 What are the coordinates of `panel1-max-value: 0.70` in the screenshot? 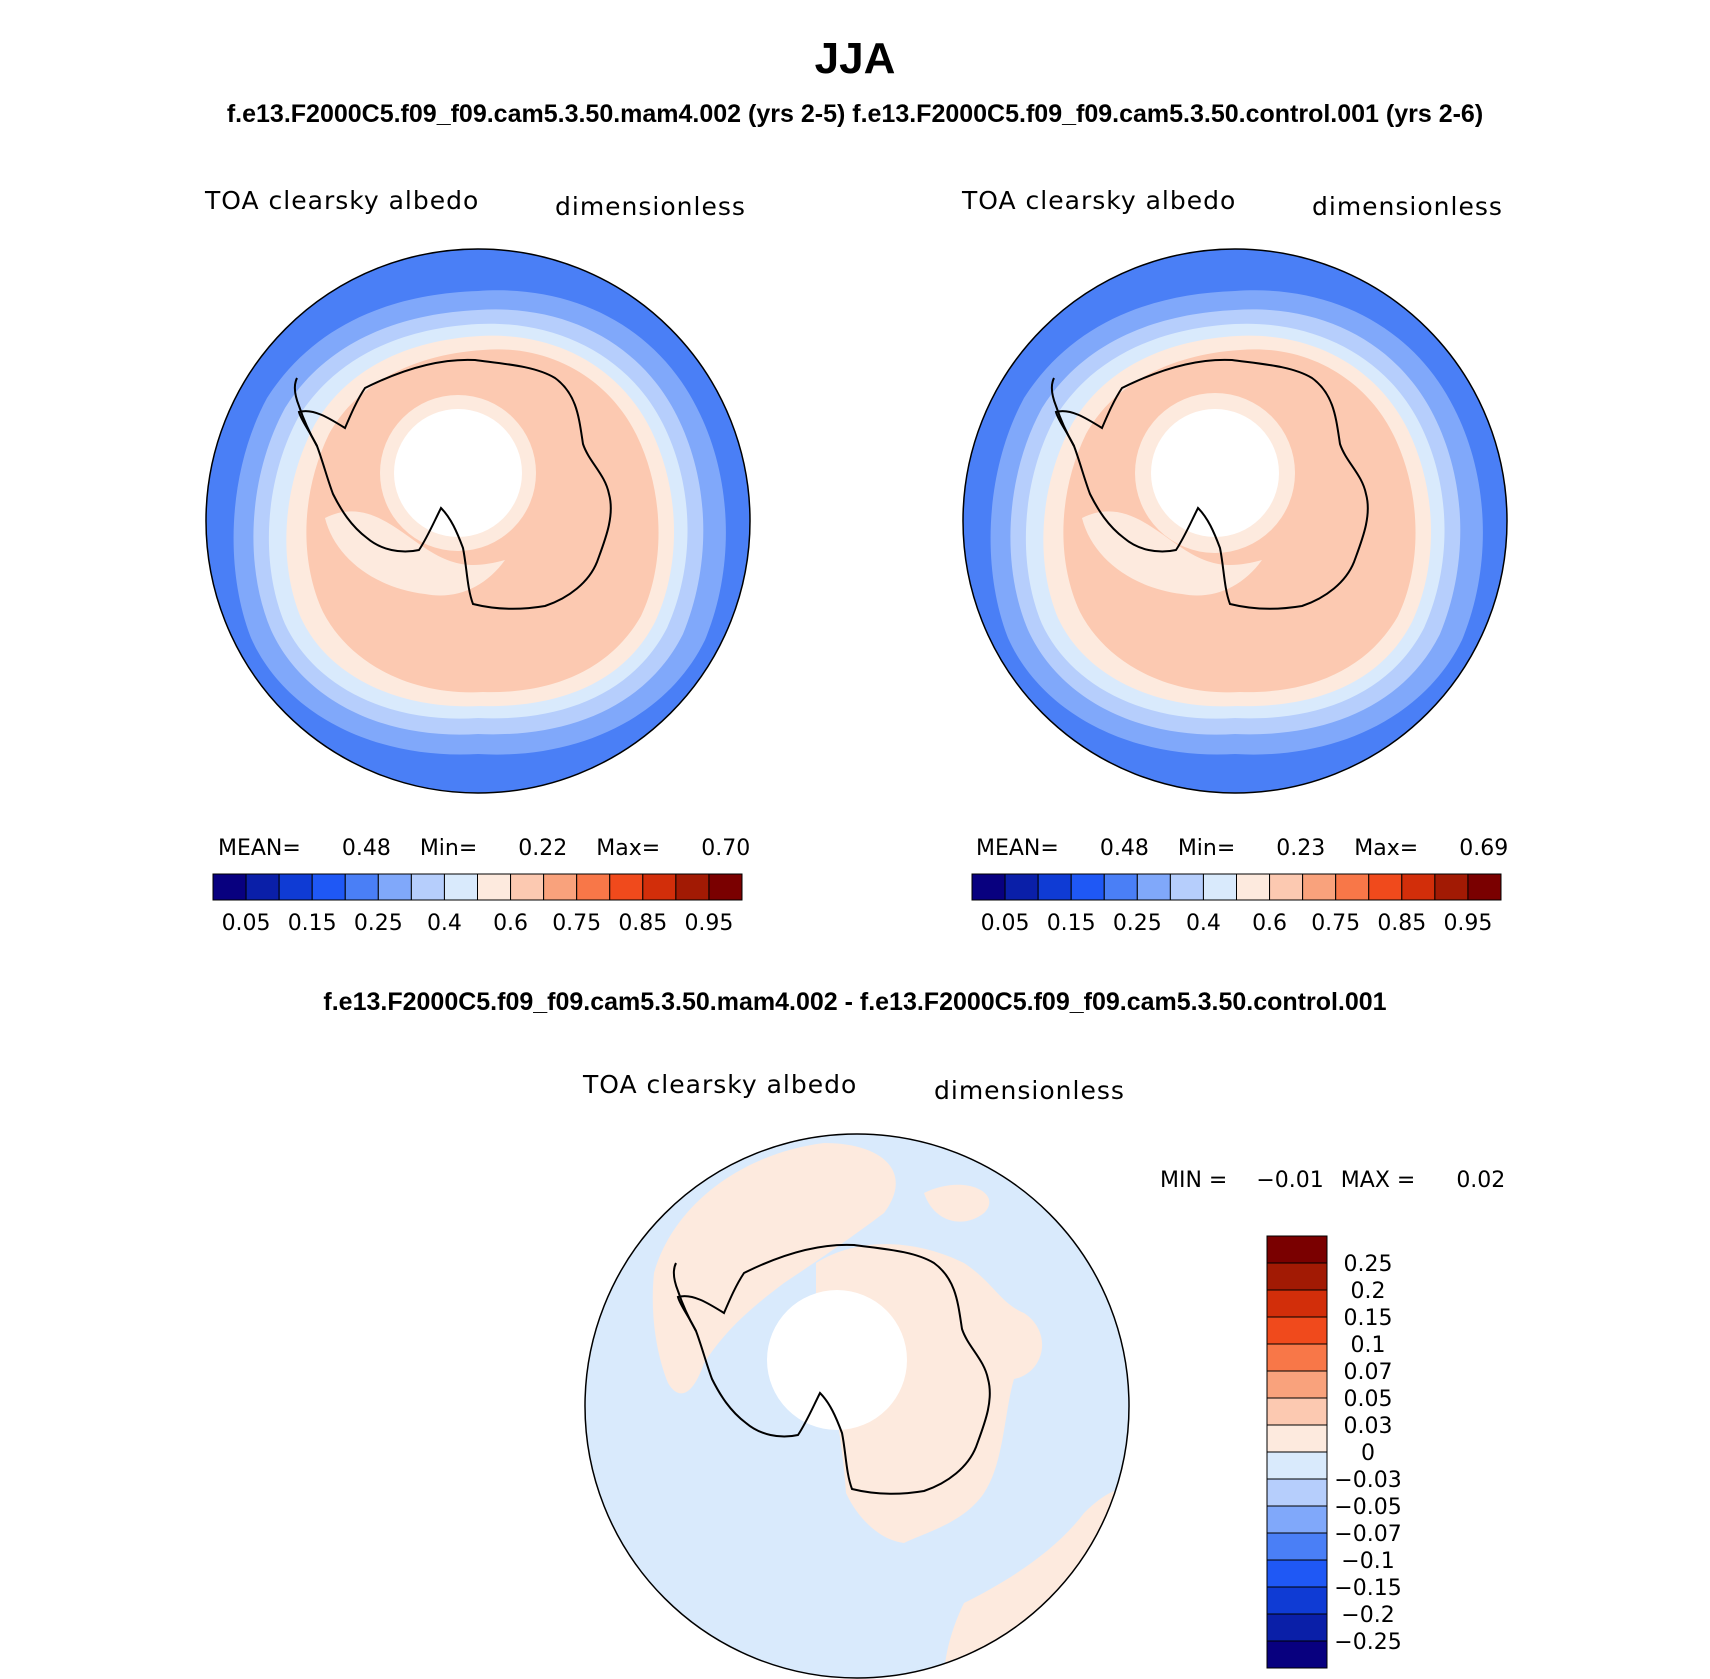 It's located at (726, 848).